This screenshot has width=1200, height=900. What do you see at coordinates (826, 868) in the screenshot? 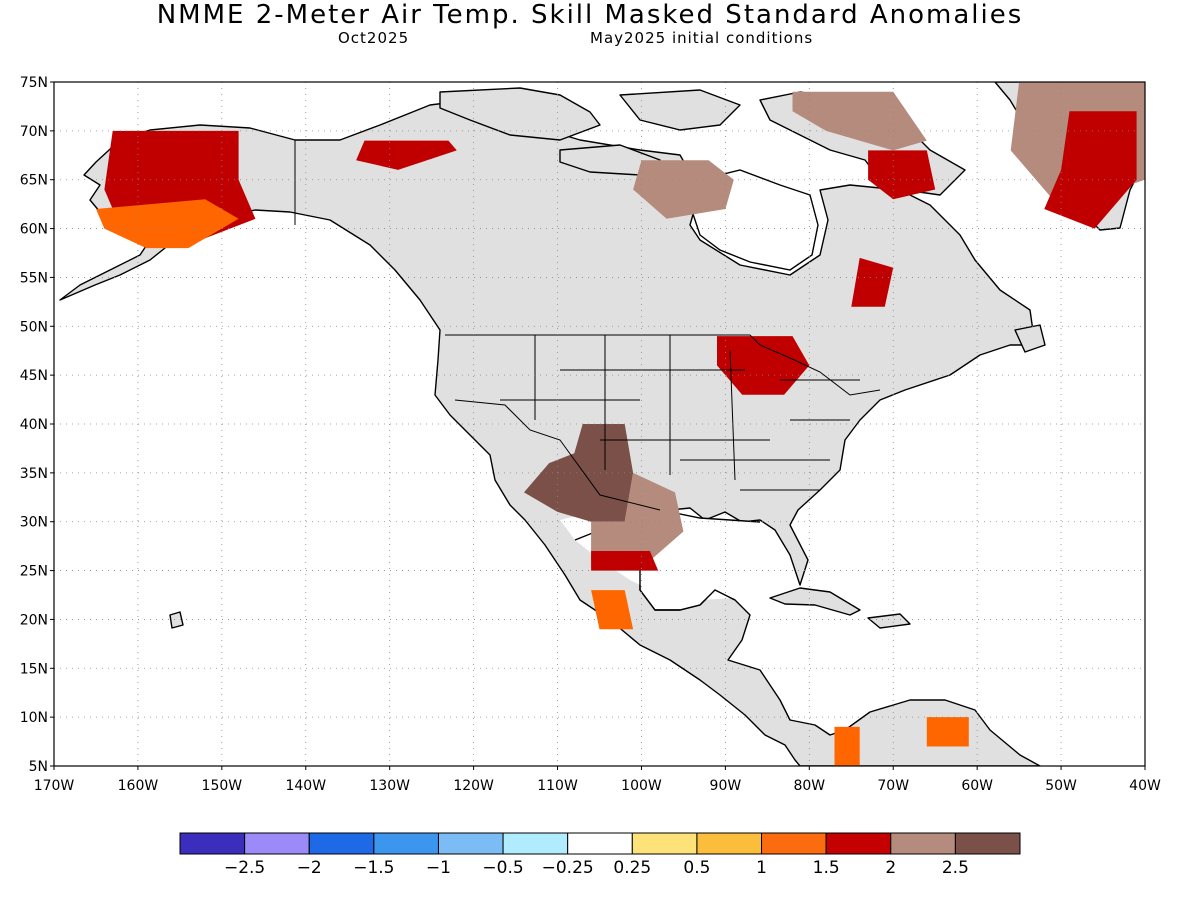
I see `colorbar-label: 1.5` at bounding box center [826, 868].